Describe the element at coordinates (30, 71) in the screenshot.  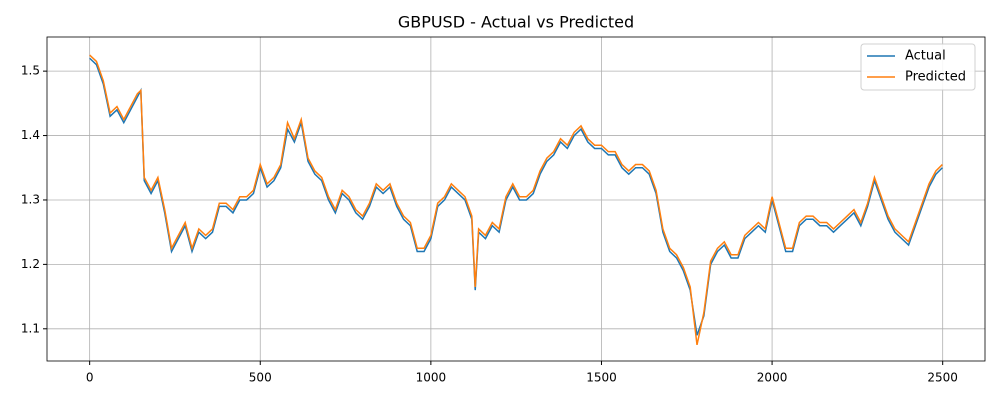
I see `y-tick-label: 1.5` at that location.